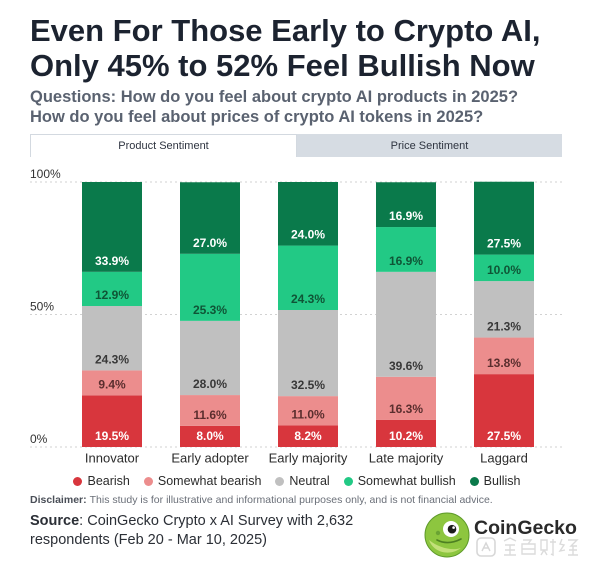 The width and height of the screenshot is (594, 567). I want to click on data-label-early-majority-somewhat-bullish: 24.3%, so click(308, 299).